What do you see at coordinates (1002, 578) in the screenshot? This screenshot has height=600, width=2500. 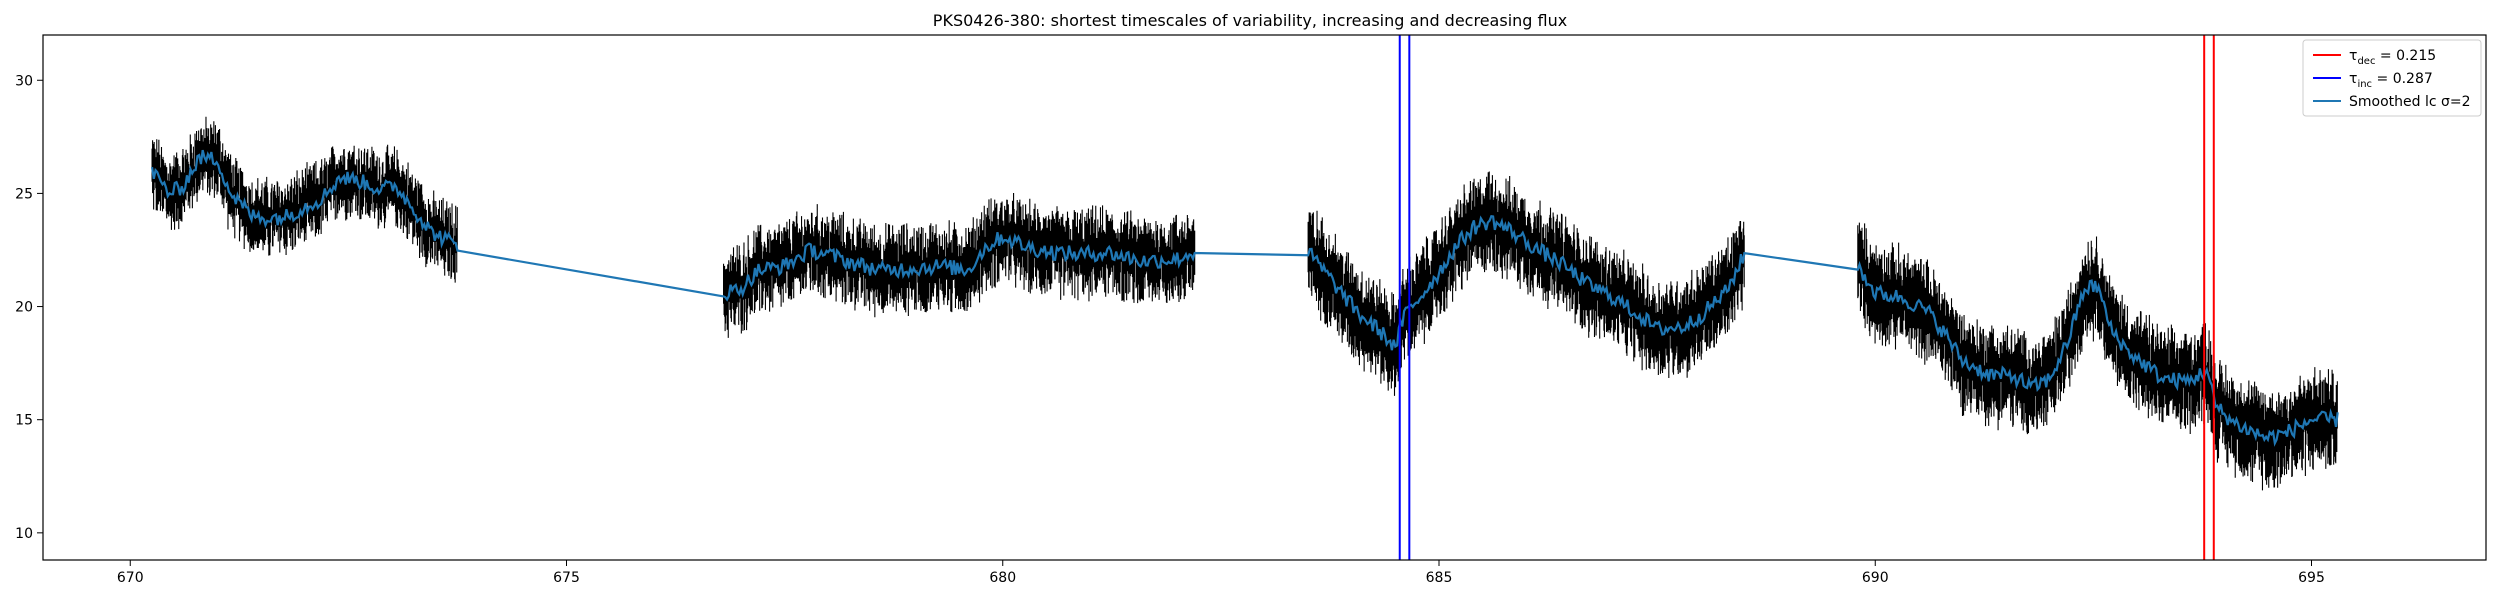 I see `x-tick-label: 680` at bounding box center [1002, 578].